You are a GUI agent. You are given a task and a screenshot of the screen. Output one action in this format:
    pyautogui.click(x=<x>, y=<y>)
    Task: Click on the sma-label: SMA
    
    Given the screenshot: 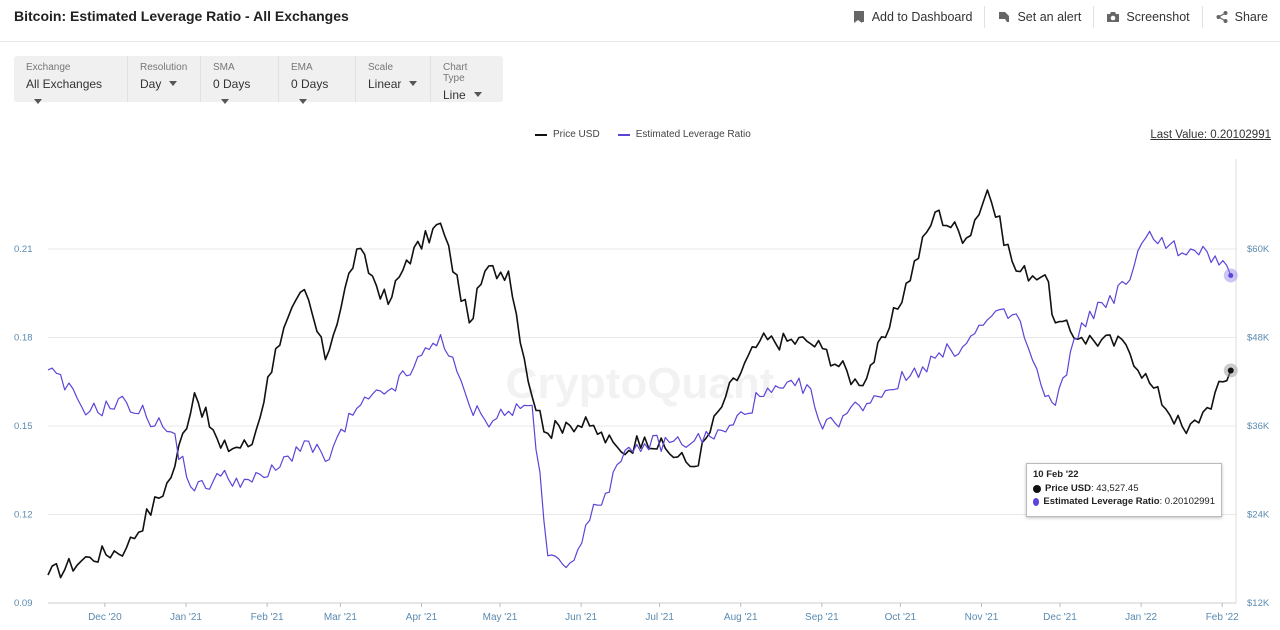 What is the action you would take?
    pyautogui.click(x=224, y=67)
    